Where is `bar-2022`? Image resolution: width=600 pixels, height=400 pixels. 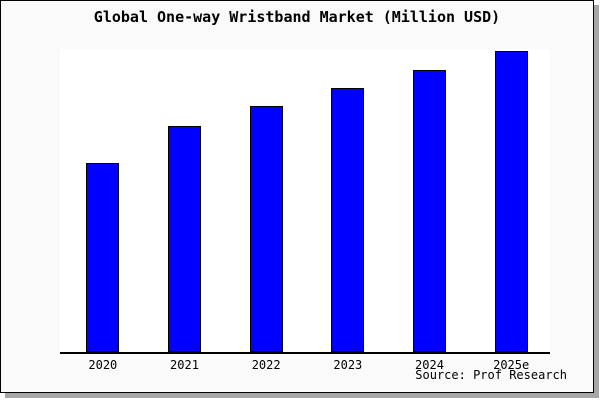 bar-2022 is located at coordinates (266, 229).